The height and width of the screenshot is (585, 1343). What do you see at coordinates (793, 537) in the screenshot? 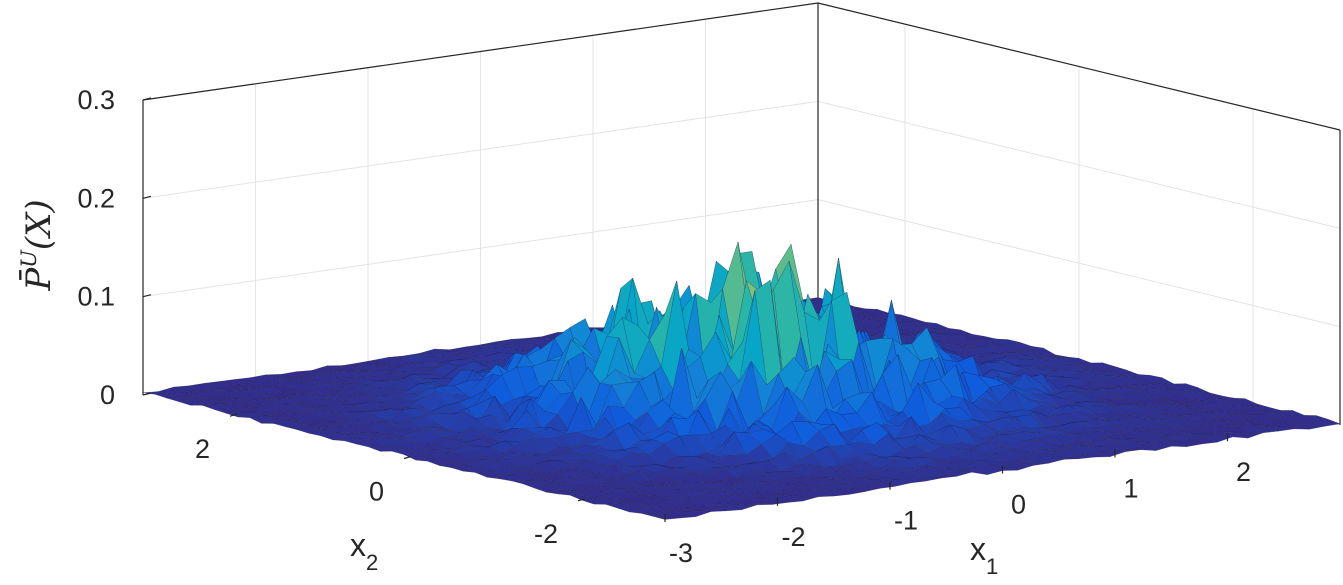
I see `x1-tick-label: -2` at bounding box center [793, 537].